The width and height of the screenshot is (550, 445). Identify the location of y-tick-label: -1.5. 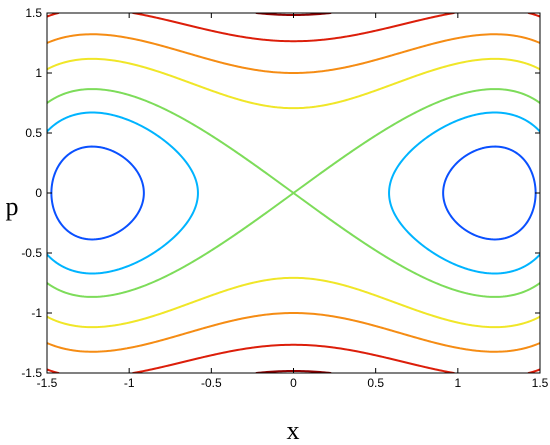
(31, 373).